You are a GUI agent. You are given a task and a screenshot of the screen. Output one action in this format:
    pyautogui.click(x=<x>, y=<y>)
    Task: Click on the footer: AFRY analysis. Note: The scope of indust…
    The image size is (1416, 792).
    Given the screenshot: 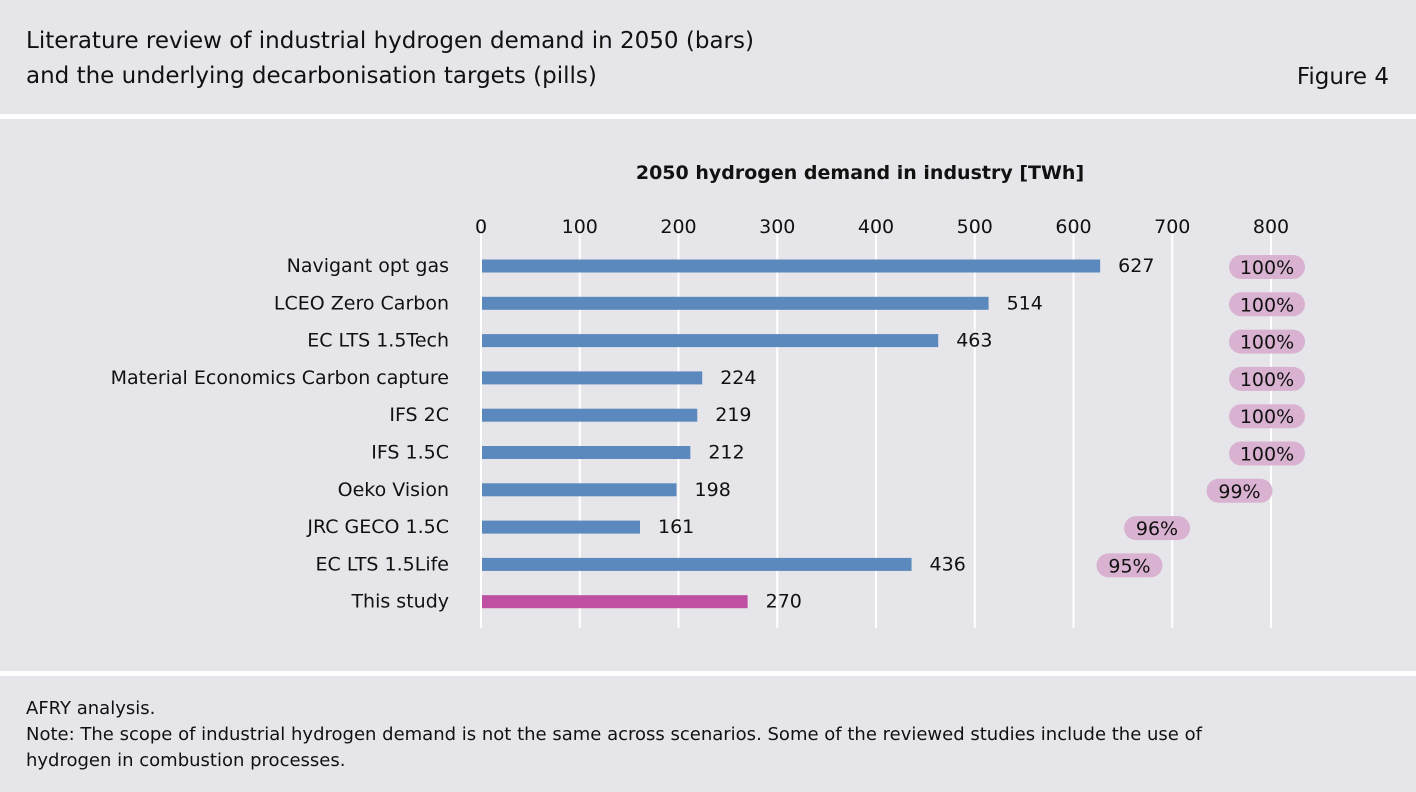 What is the action you would take?
    pyautogui.click(x=708, y=734)
    